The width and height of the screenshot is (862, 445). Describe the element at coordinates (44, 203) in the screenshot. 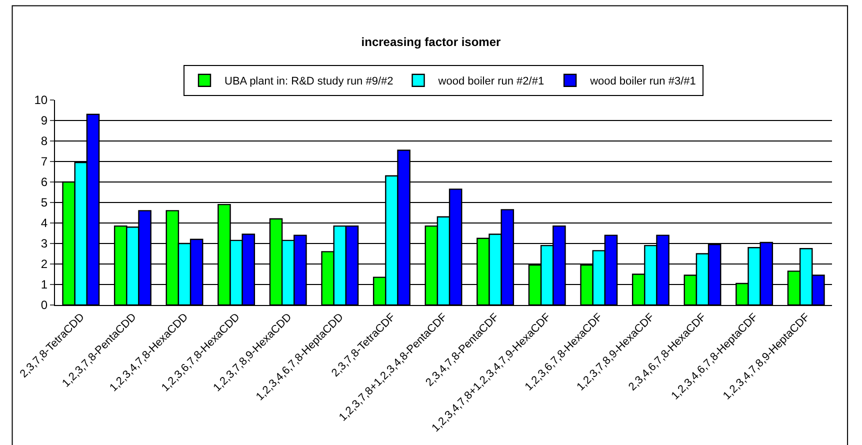

I see `y-tick-label: 5` at that location.